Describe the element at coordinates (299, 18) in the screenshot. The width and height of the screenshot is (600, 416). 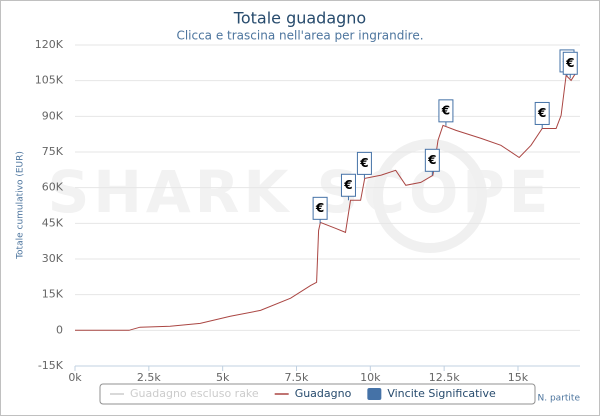
I see `chart-title: Totale guadagno` at that location.